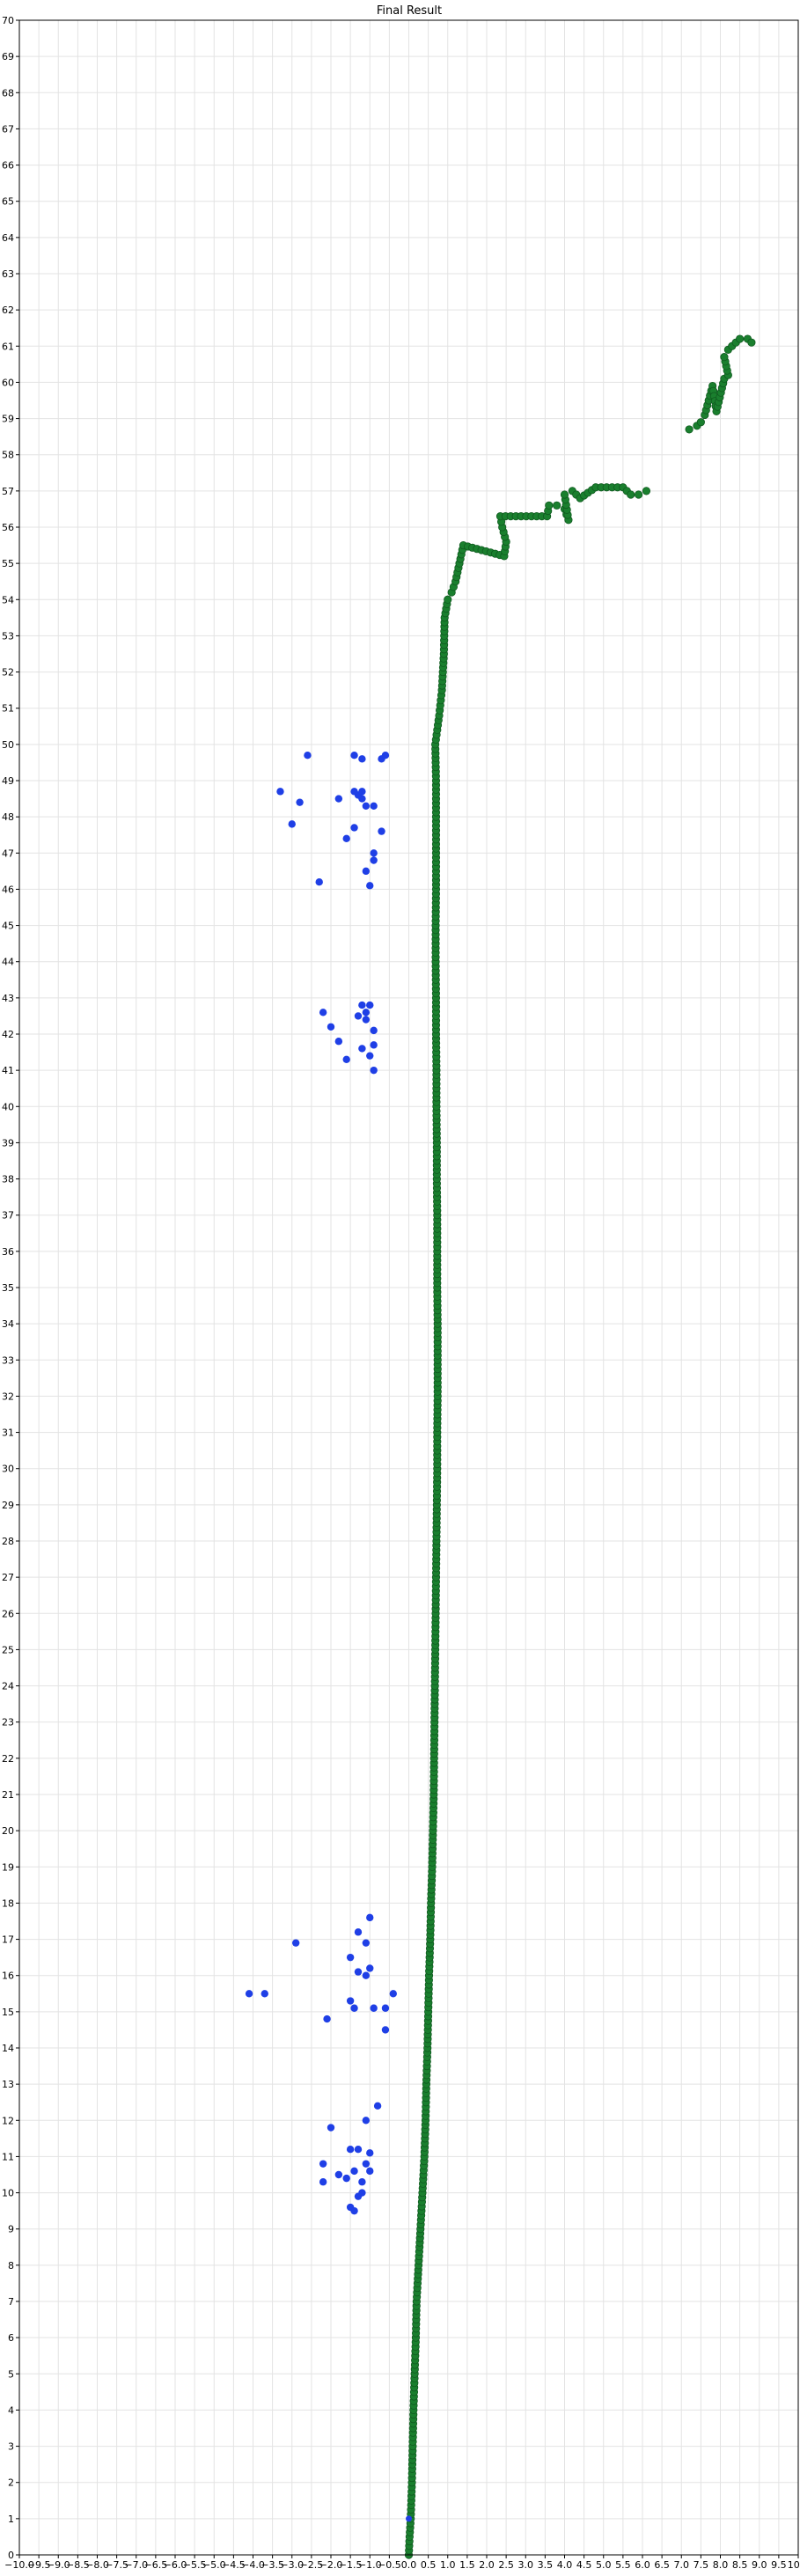 This screenshot has height=2576, width=800. I want to click on x-tick-label: −7.0, so click(136, 2565).